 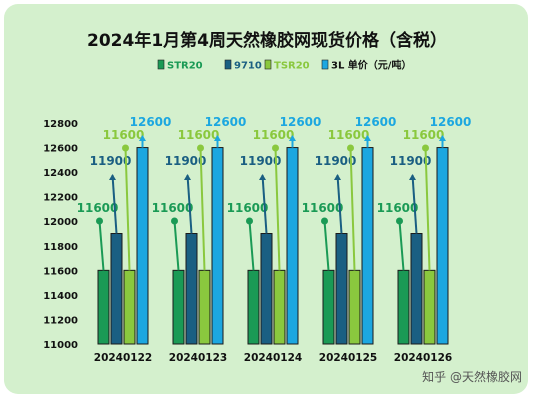 What do you see at coordinates (60, 198) in the screenshot?
I see `y-tick-label: 12200` at bounding box center [60, 198].